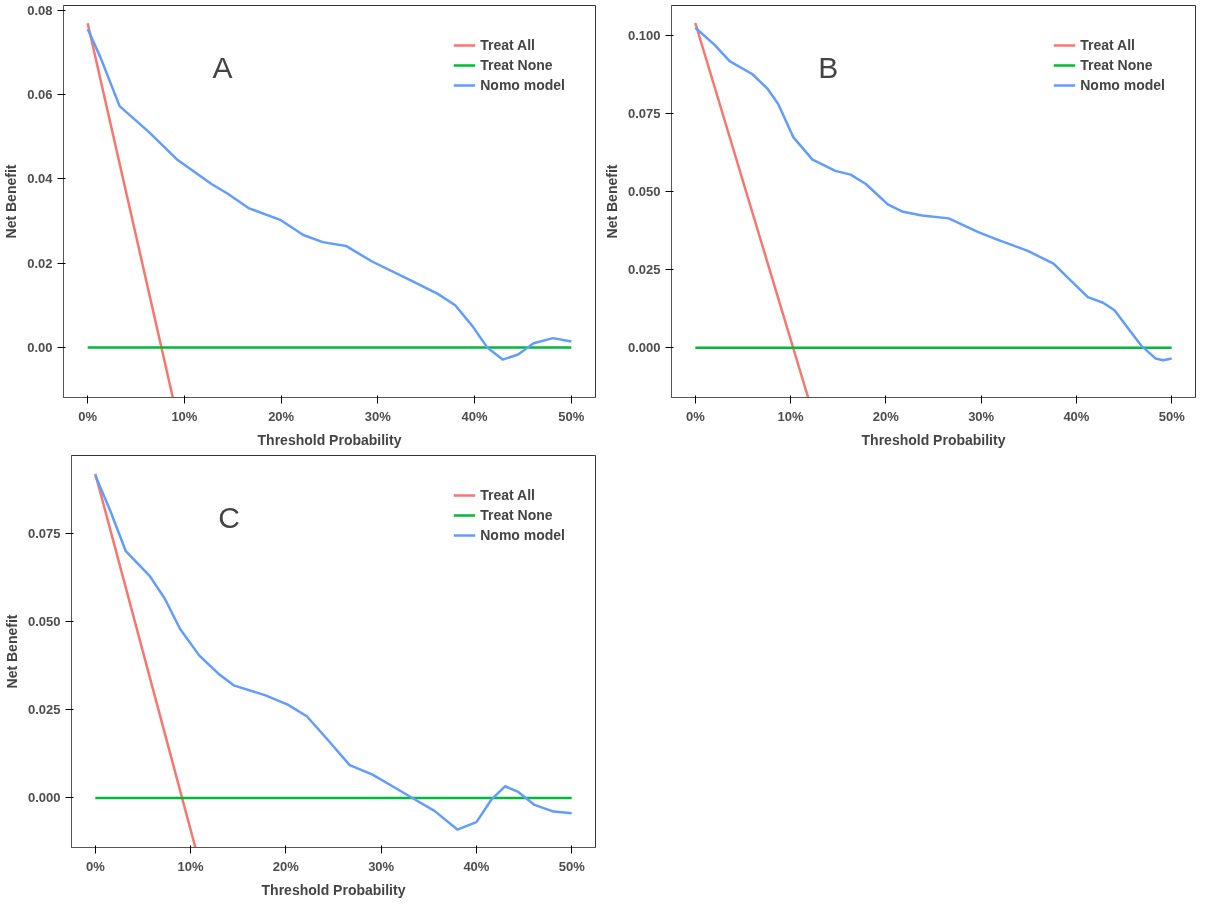 The width and height of the screenshot is (1208, 906). What do you see at coordinates (828, 67) in the screenshot?
I see `annotation: B` at bounding box center [828, 67].